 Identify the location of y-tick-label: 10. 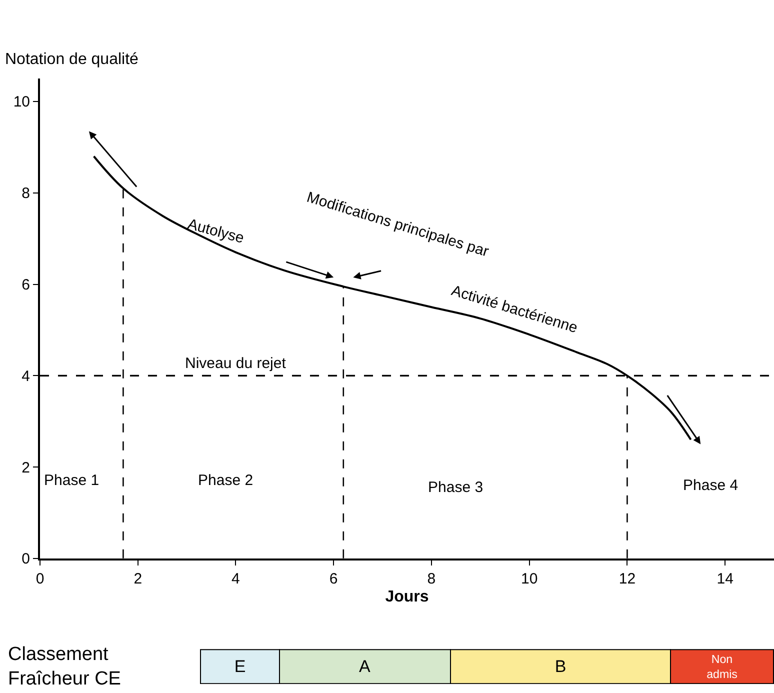
(21, 102).